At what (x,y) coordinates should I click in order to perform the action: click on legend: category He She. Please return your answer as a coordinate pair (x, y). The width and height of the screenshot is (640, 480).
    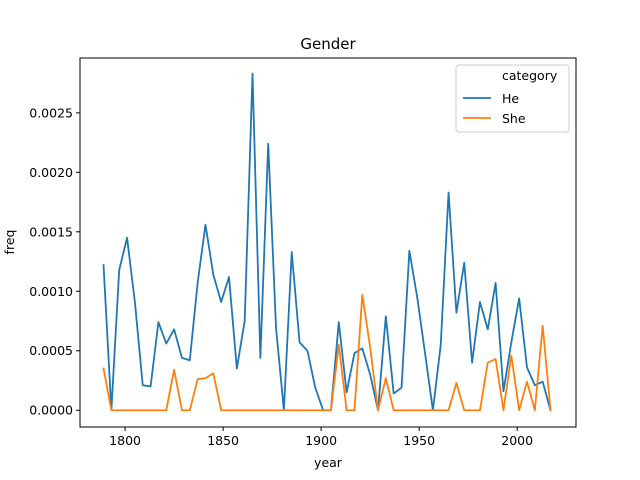
    Looking at the image, I should click on (512, 98).